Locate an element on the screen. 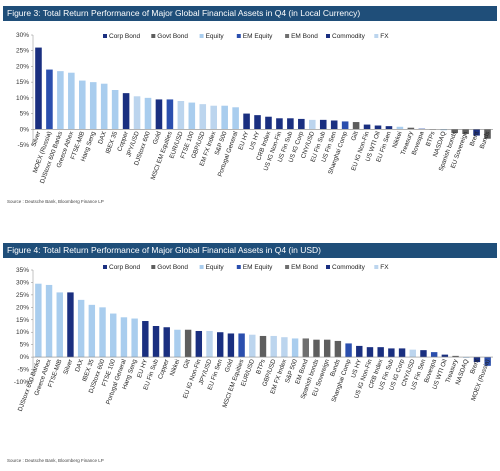 The height and width of the screenshot is (471, 500). legend-swatch-commodity is located at coordinates (328, 267).